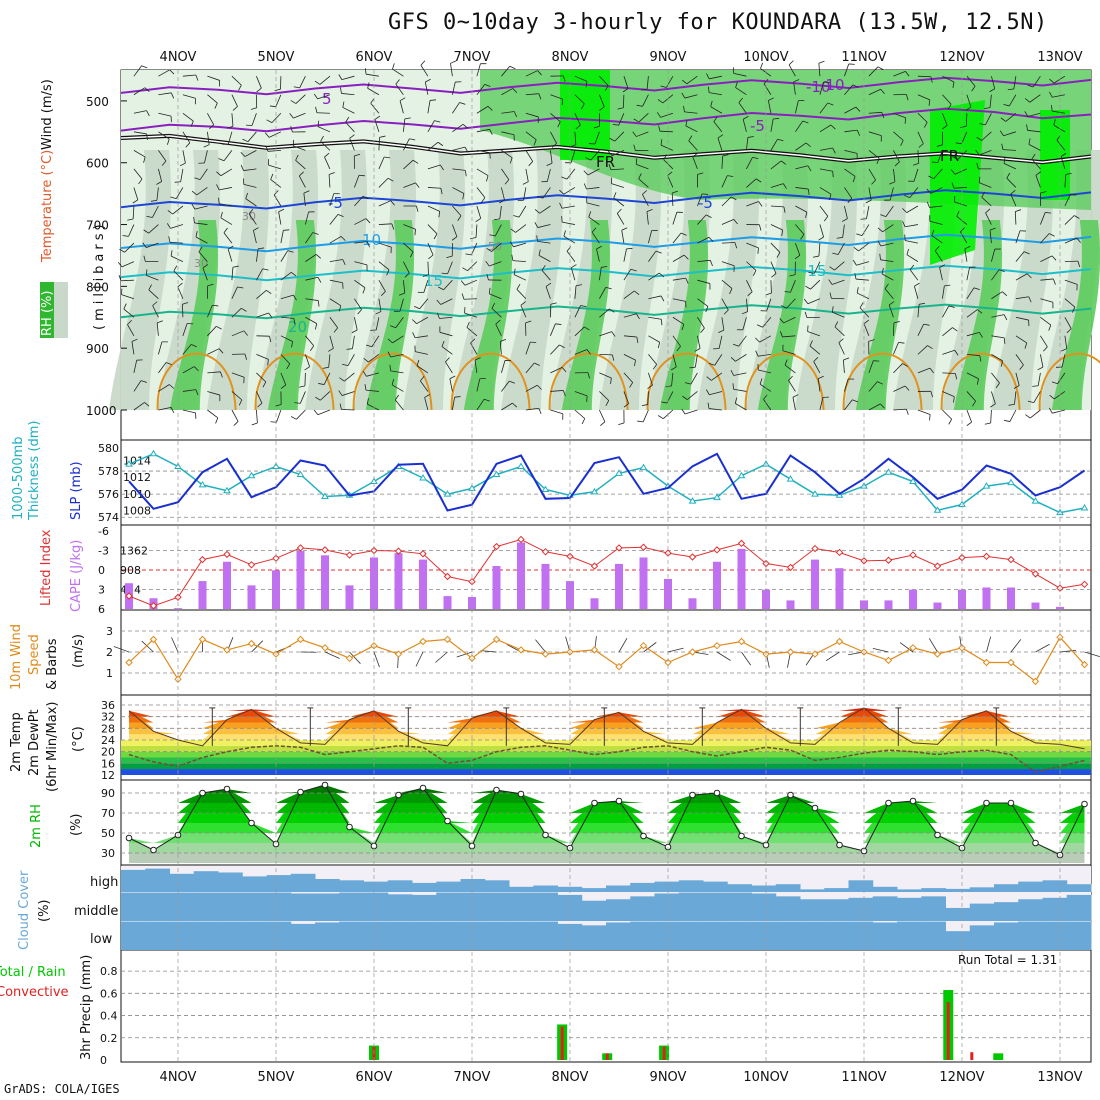 The width and height of the screenshot is (1100, 1100). I want to click on day-label-bottom: 11NOV, so click(863, 1077).